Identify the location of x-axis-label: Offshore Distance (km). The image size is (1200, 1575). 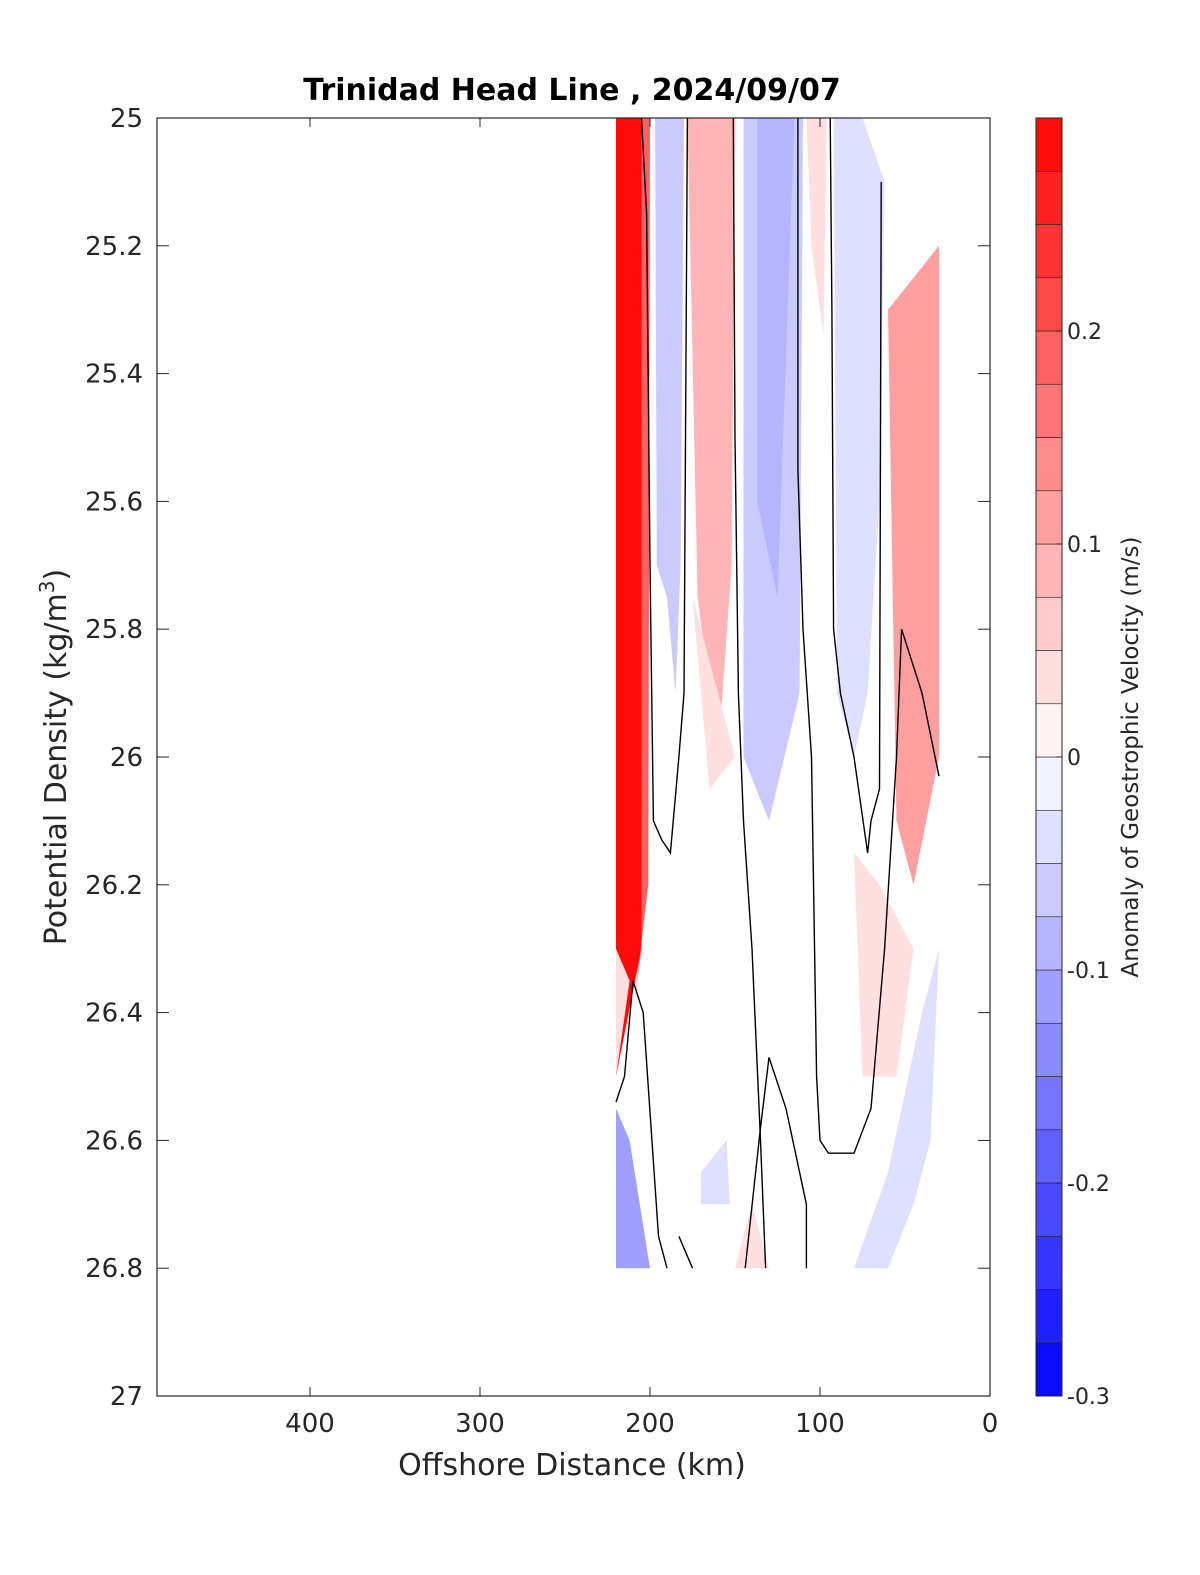
(572, 1465).